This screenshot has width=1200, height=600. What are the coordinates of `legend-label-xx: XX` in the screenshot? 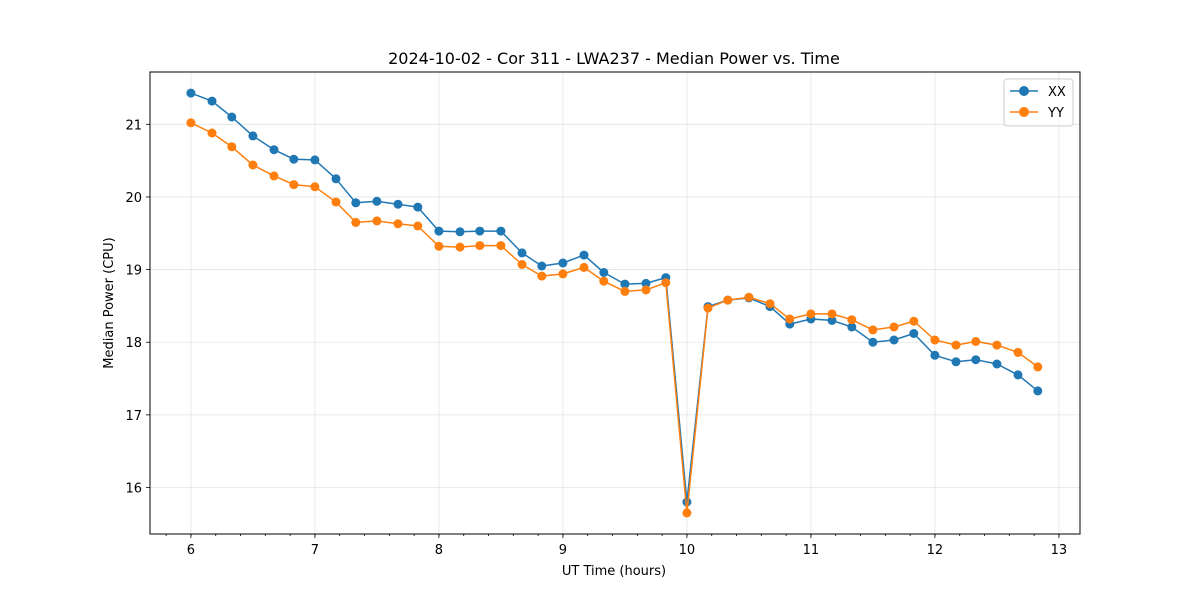 It's located at (1057, 92).